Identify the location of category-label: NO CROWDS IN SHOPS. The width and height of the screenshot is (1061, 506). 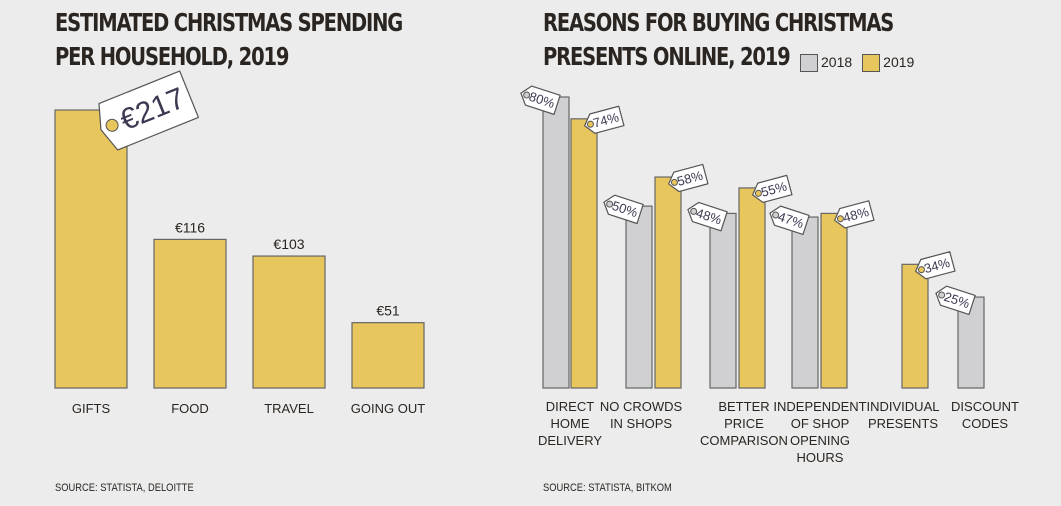
(641, 415).